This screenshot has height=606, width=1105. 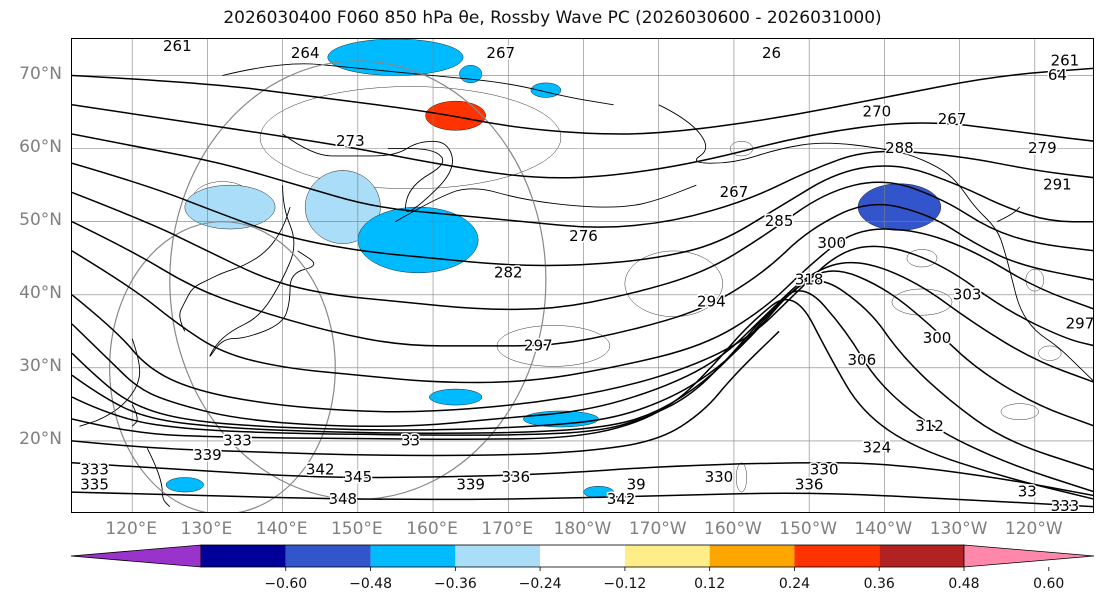 I want to click on longitude-label: 160°E, so click(x=432, y=529).